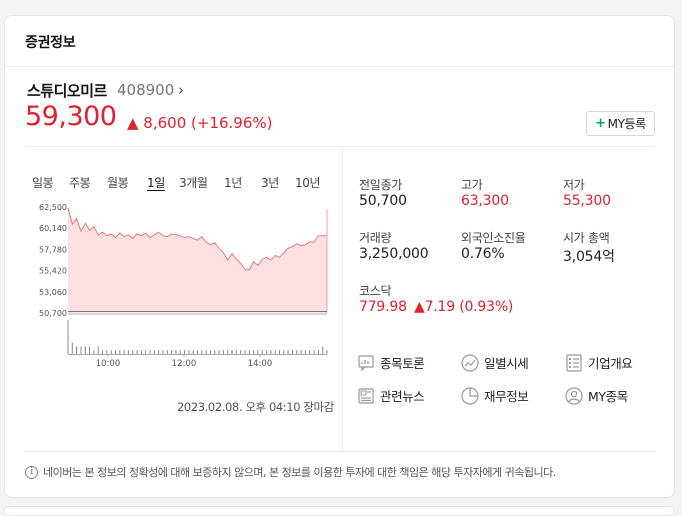  What do you see at coordinates (493, 238) in the screenshot?
I see `foreign-ratio-label: 외국인소진율` at bounding box center [493, 238].